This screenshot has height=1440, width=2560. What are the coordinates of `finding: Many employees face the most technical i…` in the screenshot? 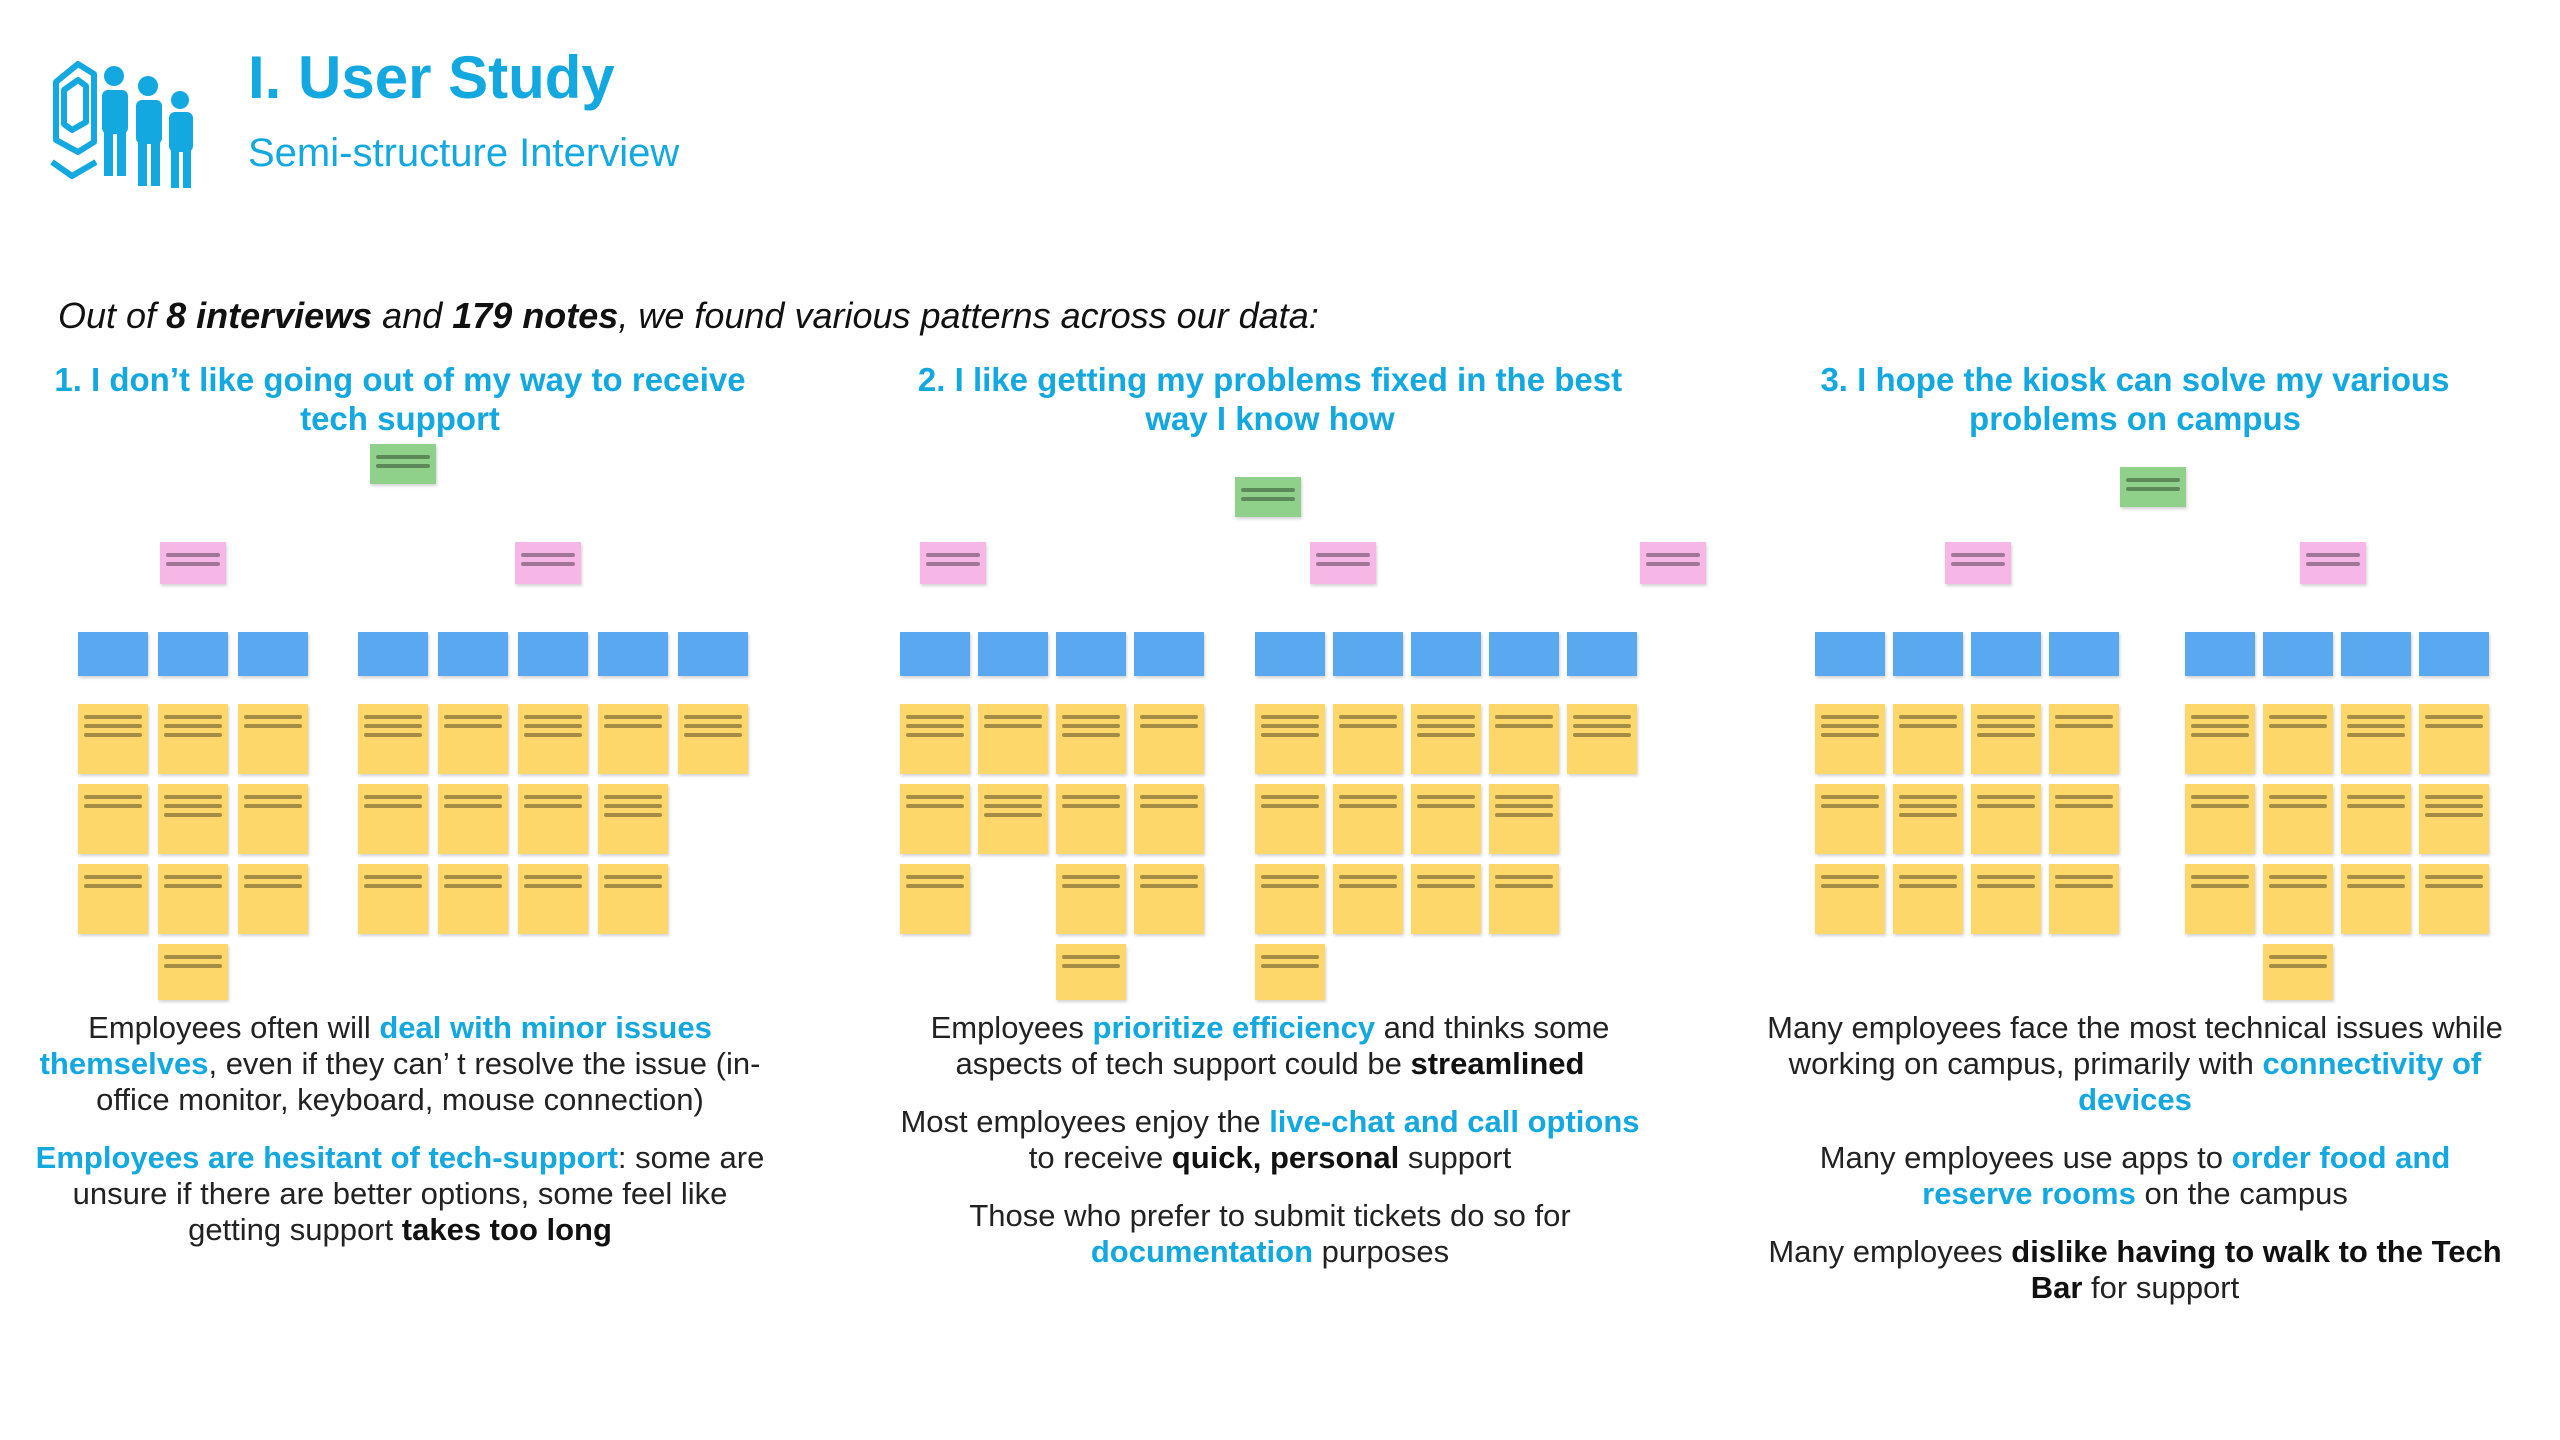 It's located at (2135, 1064).